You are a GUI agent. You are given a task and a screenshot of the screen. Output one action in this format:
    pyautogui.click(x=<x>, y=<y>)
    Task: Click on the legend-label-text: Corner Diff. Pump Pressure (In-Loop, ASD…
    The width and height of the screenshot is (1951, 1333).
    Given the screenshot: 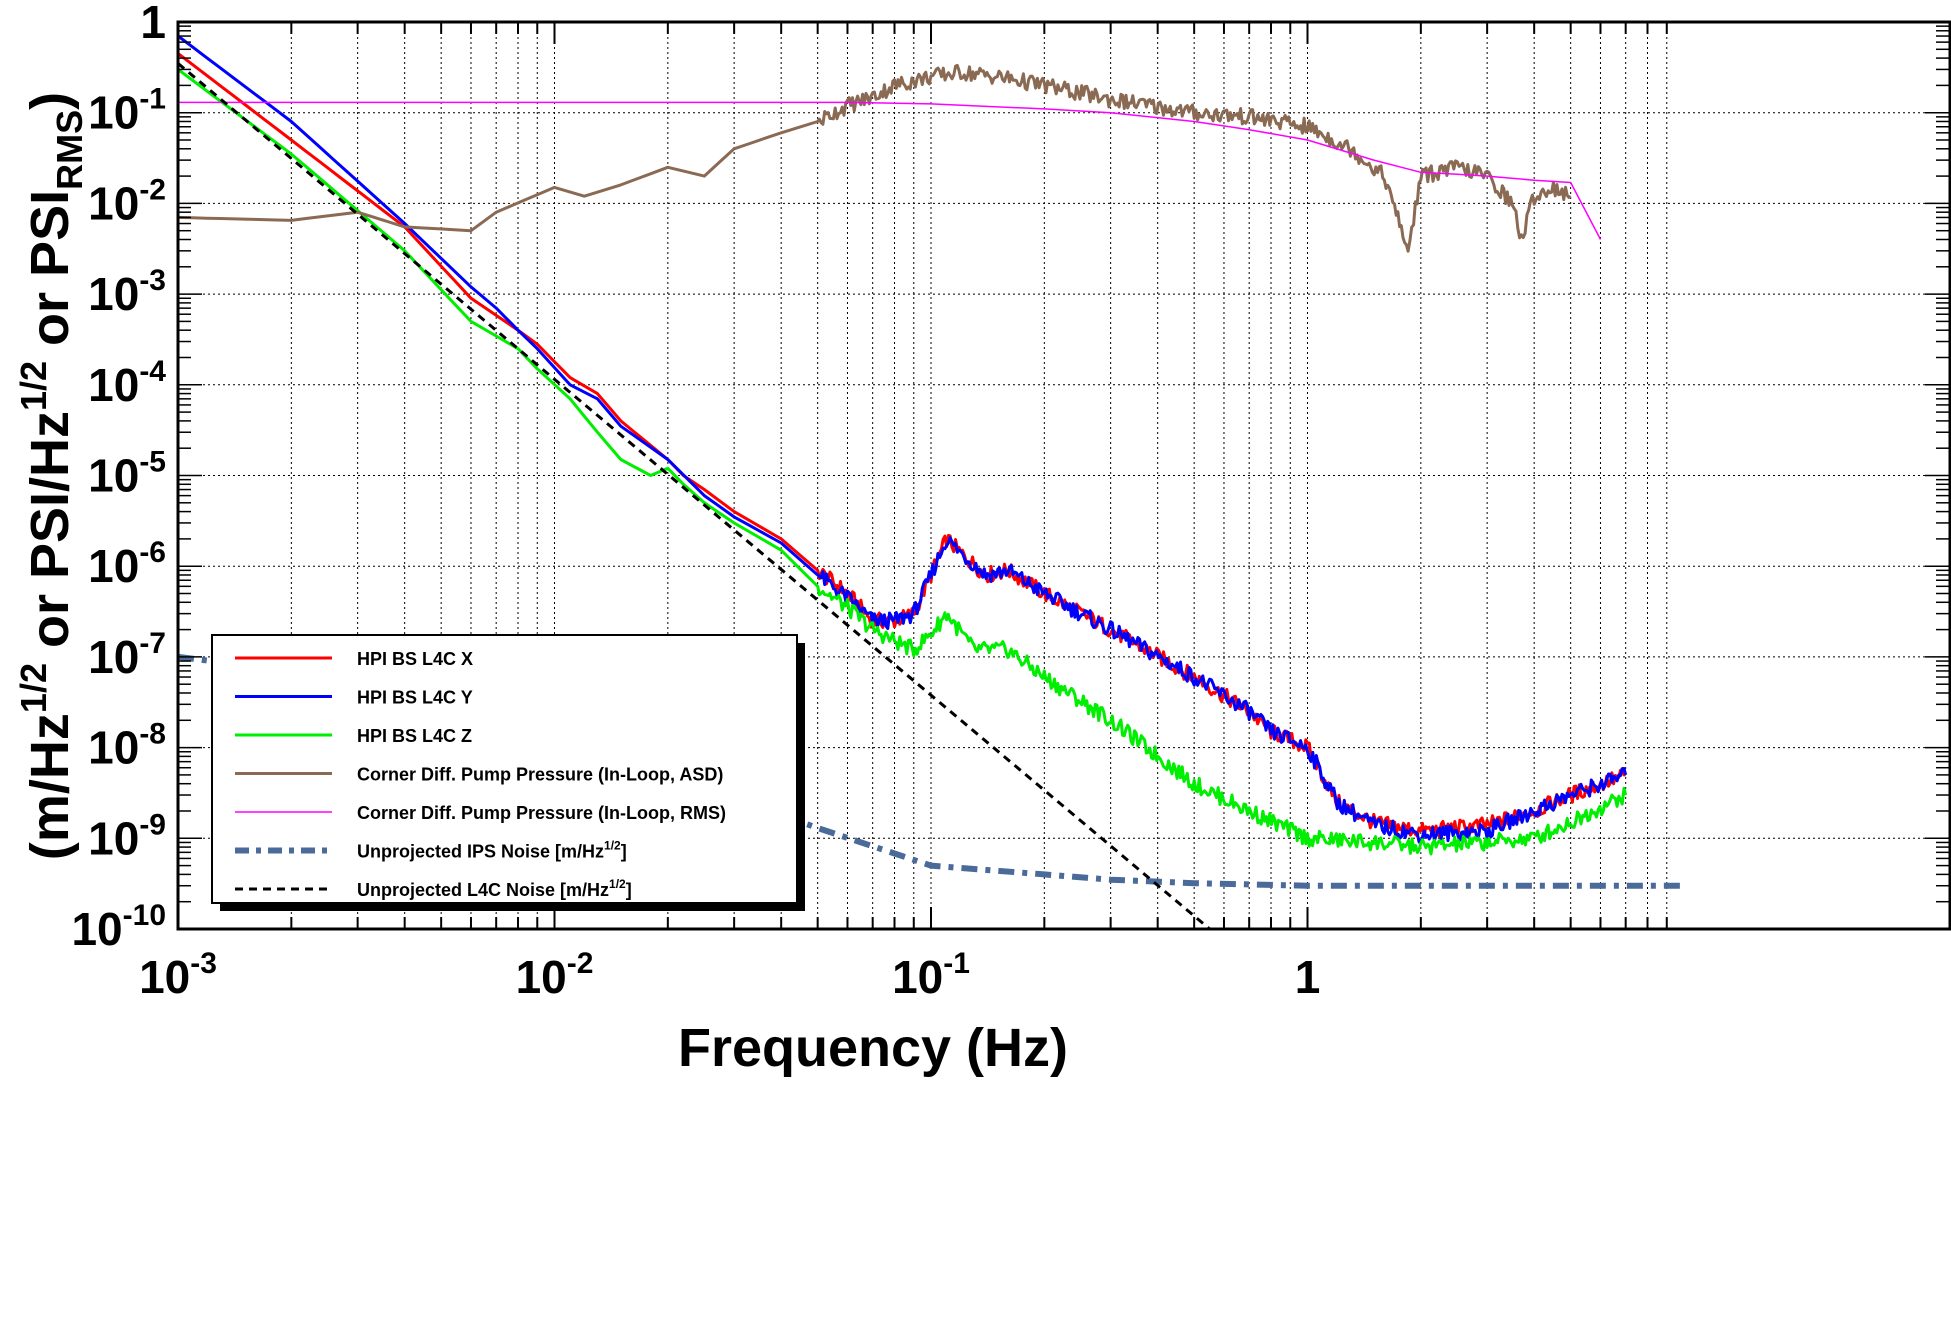 What is the action you would take?
    pyautogui.click(x=540, y=775)
    